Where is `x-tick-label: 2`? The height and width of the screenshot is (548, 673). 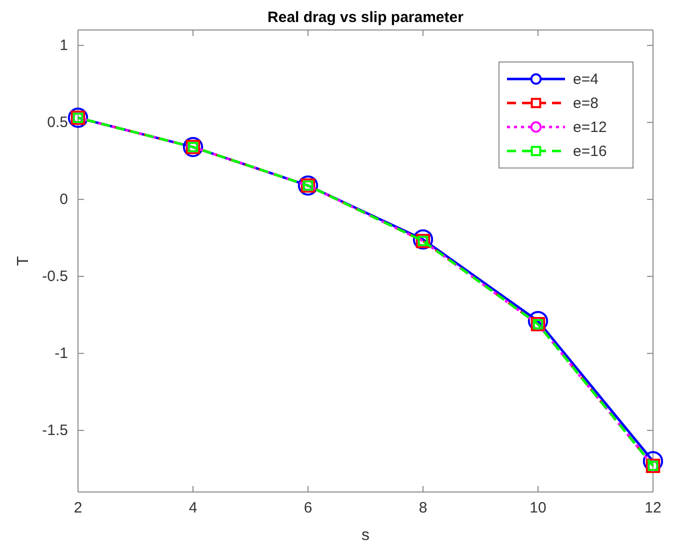
x-tick-label: 2 is located at coordinates (78, 508).